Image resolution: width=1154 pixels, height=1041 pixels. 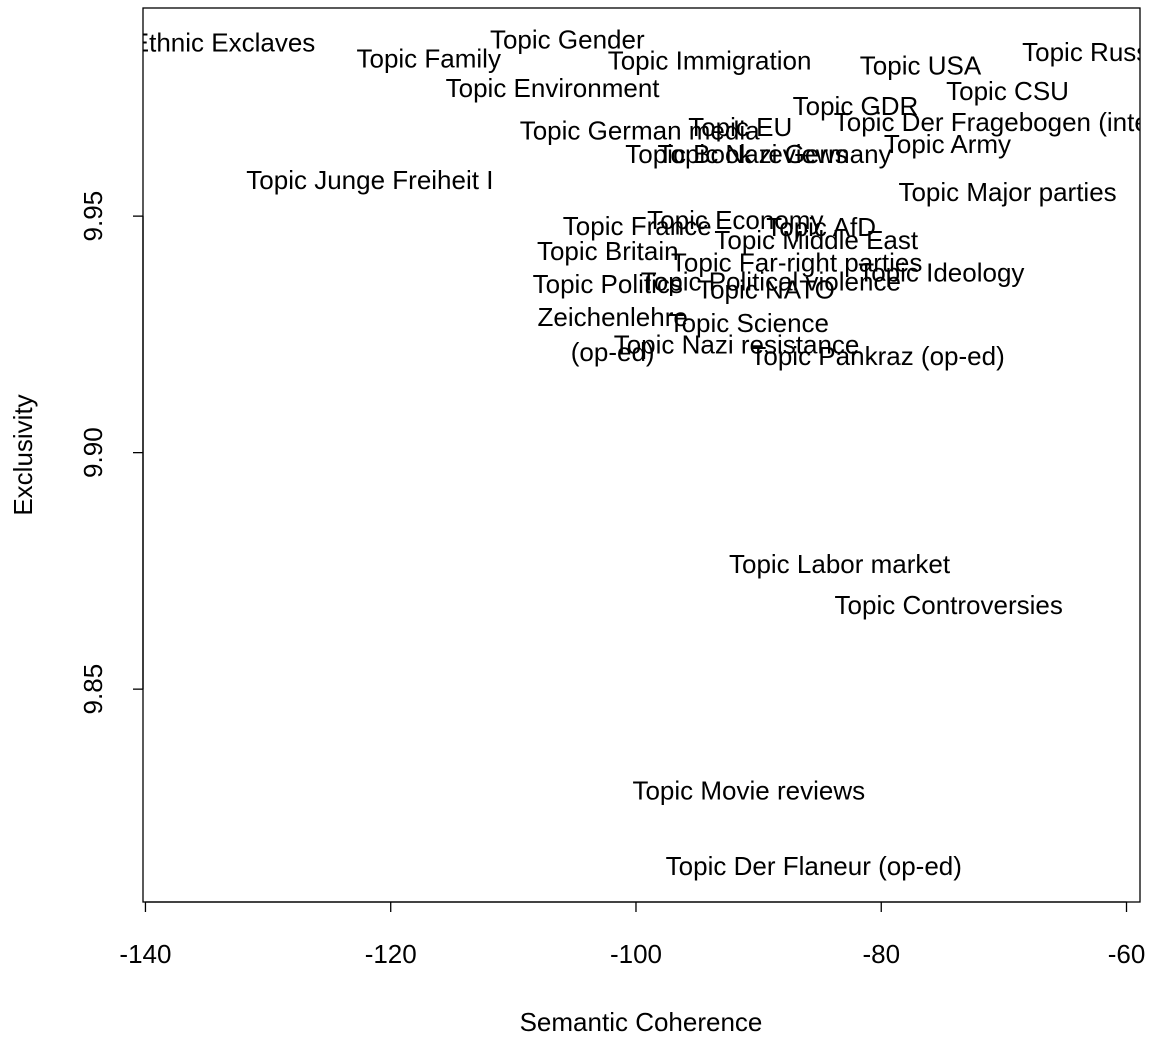 I want to click on point-label: Topic CSU, so click(x=1007, y=91).